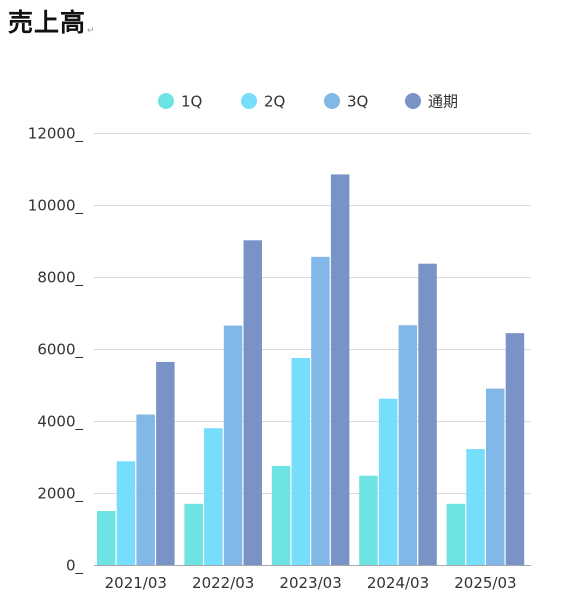 This screenshot has width=572, height=602. What do you see at coordinates (47, 22) in the screenshot?
I see `page-title-text: 売上高` at bounding box center [47, 22].